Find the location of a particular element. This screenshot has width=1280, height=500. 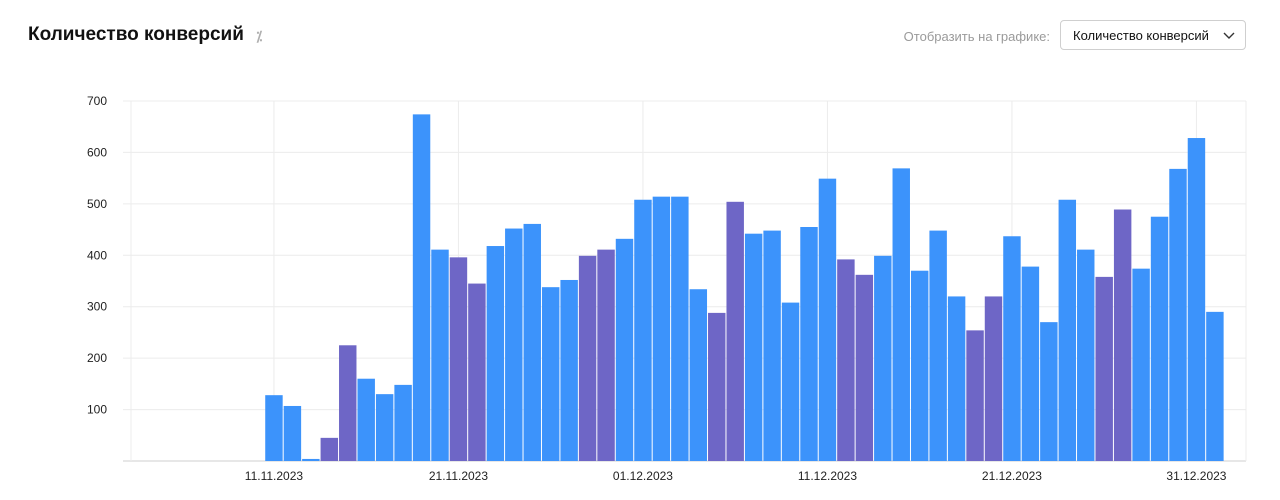

x-tick-label: 21.11.2023 is located at coordinates (458, 476).